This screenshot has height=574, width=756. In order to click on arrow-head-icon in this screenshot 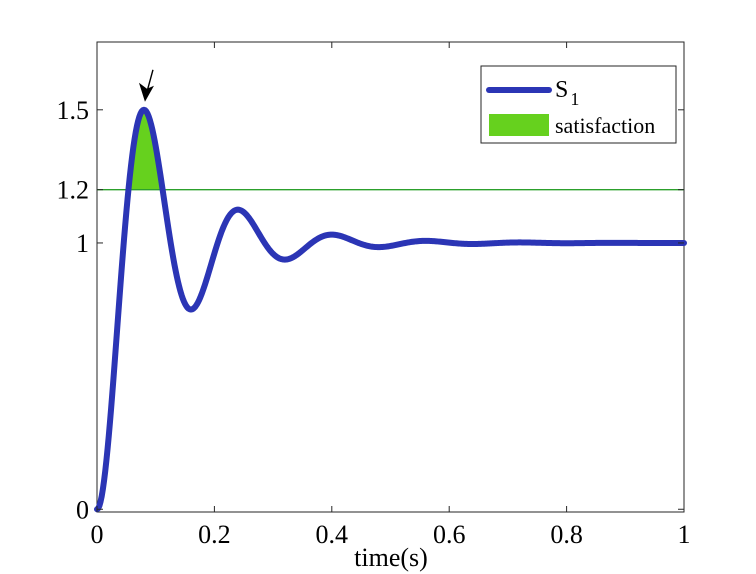, I will do `click(146, 92)`.